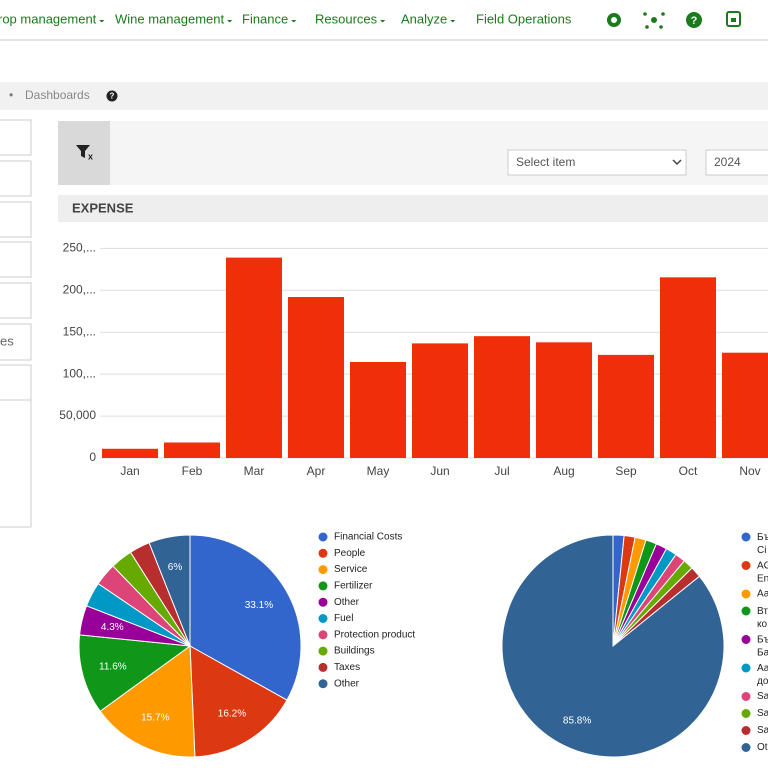 Image resolution: width=768 pixels, height=768 pixels. Describe the element at coordinates (368, 537) in the screenshot. I see `legend-label: Financial Costs` at that location.